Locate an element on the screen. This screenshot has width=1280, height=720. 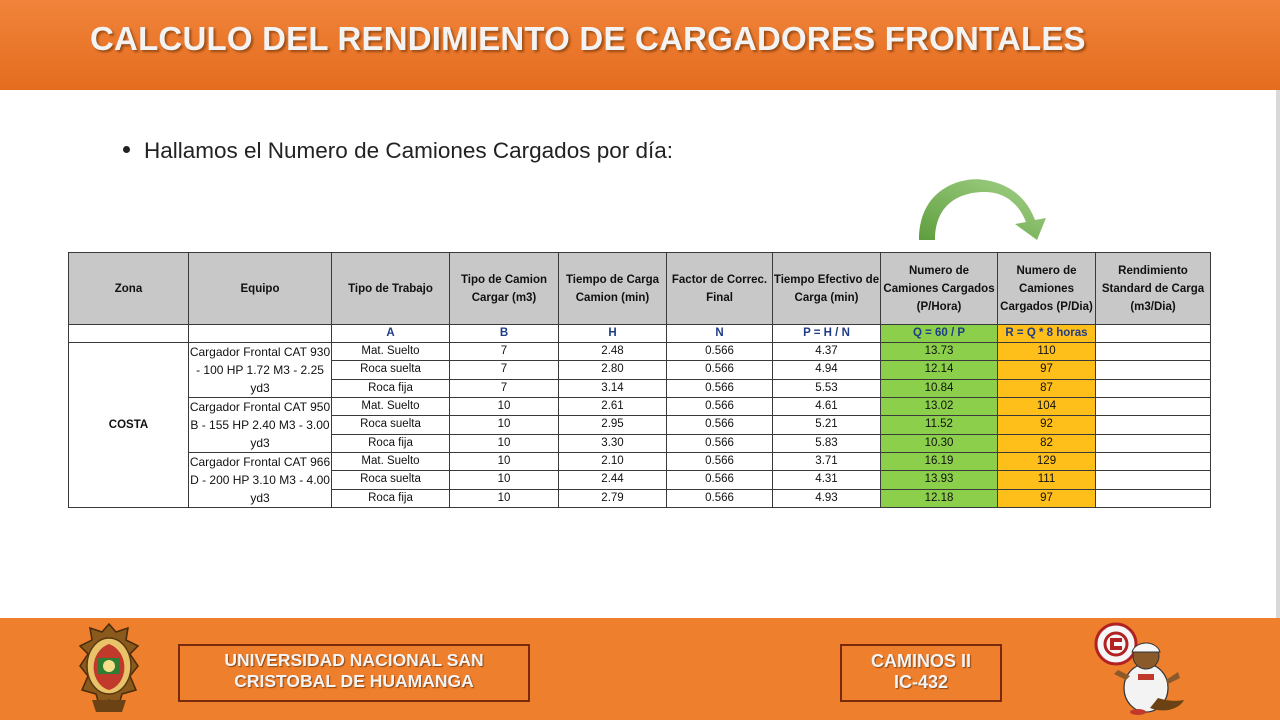
formula-cell: R = Q * 8 horas is located at coordinates (1046, 333).